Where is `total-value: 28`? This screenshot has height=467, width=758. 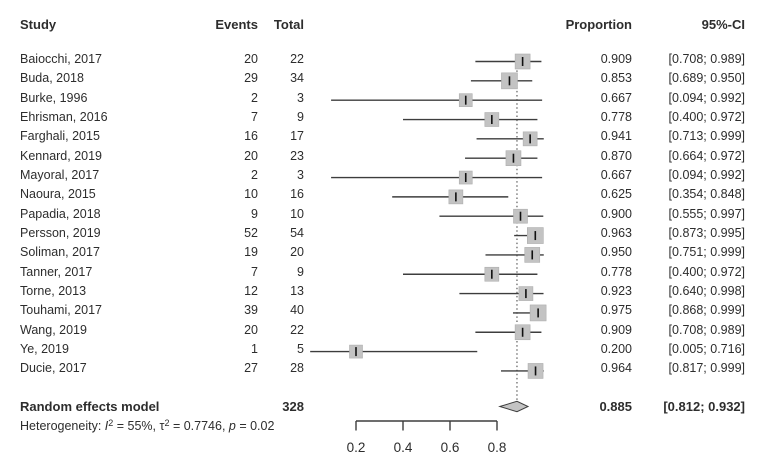
total-value: 28 is located at coordinates (297, 368).